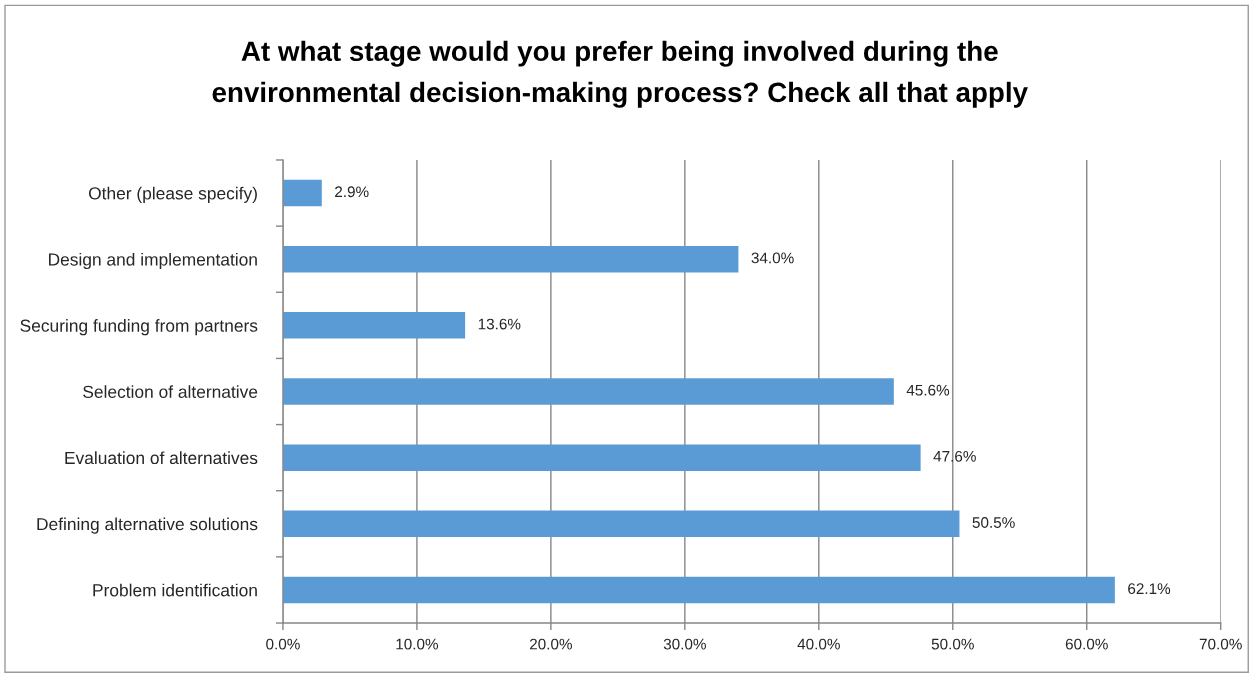 This screenshot has height=675, width=1252. What do you see at coordinates (153, 261) in the screenshot?
I see `y-tick-label: Design and implementation` at bounding box center [153, 261].